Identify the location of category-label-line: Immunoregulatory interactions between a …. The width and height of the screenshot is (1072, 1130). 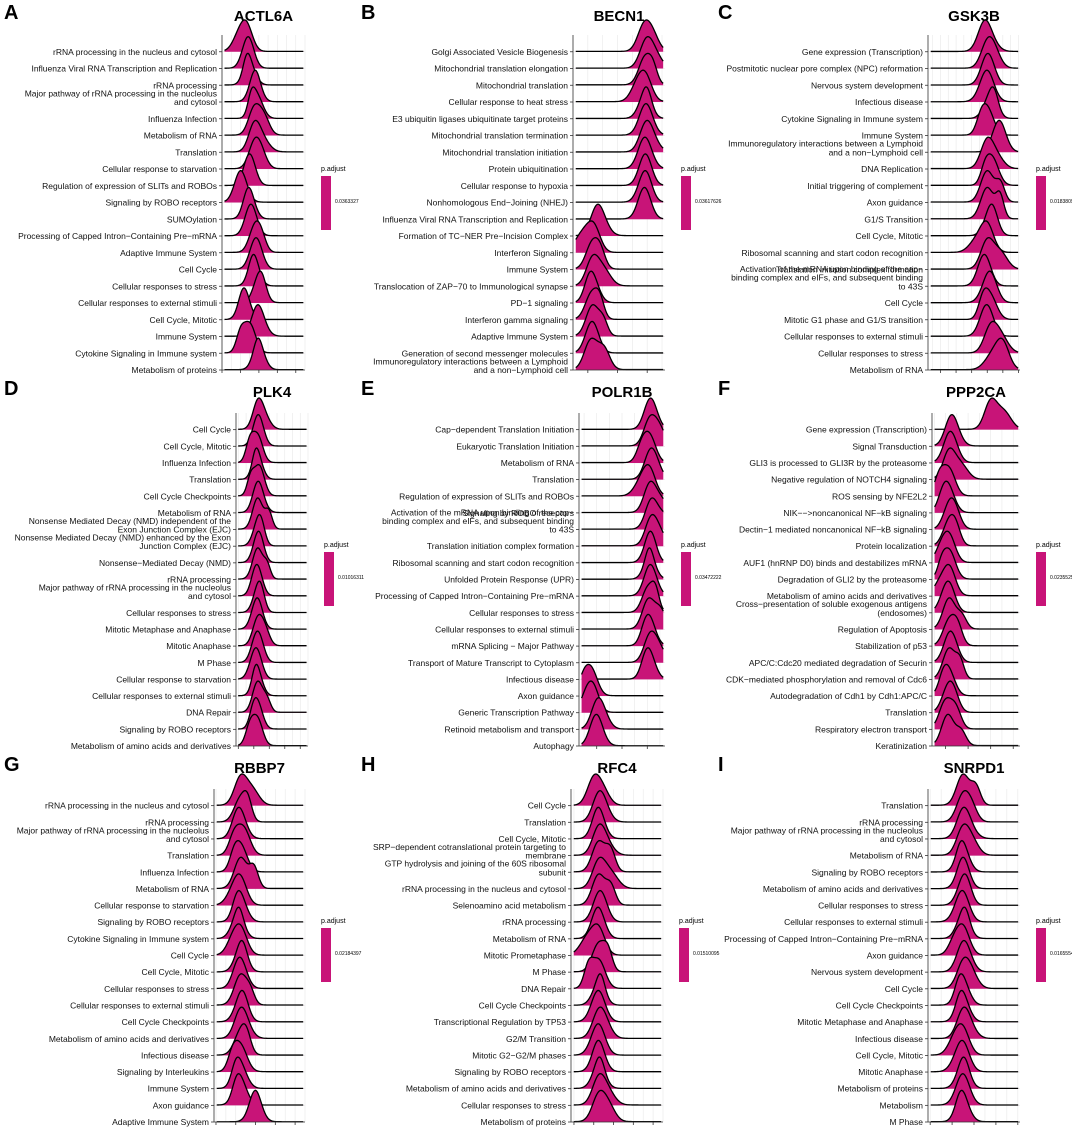
(470, 361).